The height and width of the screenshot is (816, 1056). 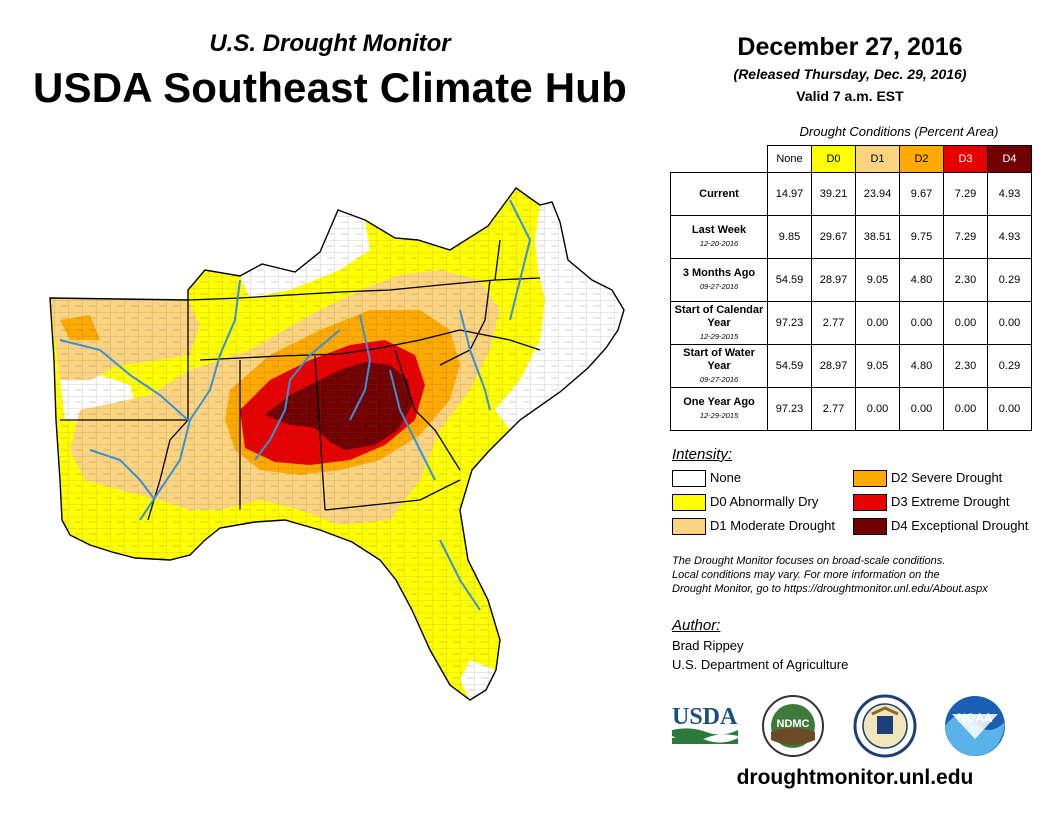 I want to click on row-label: Current, so click(x=719, y=194).